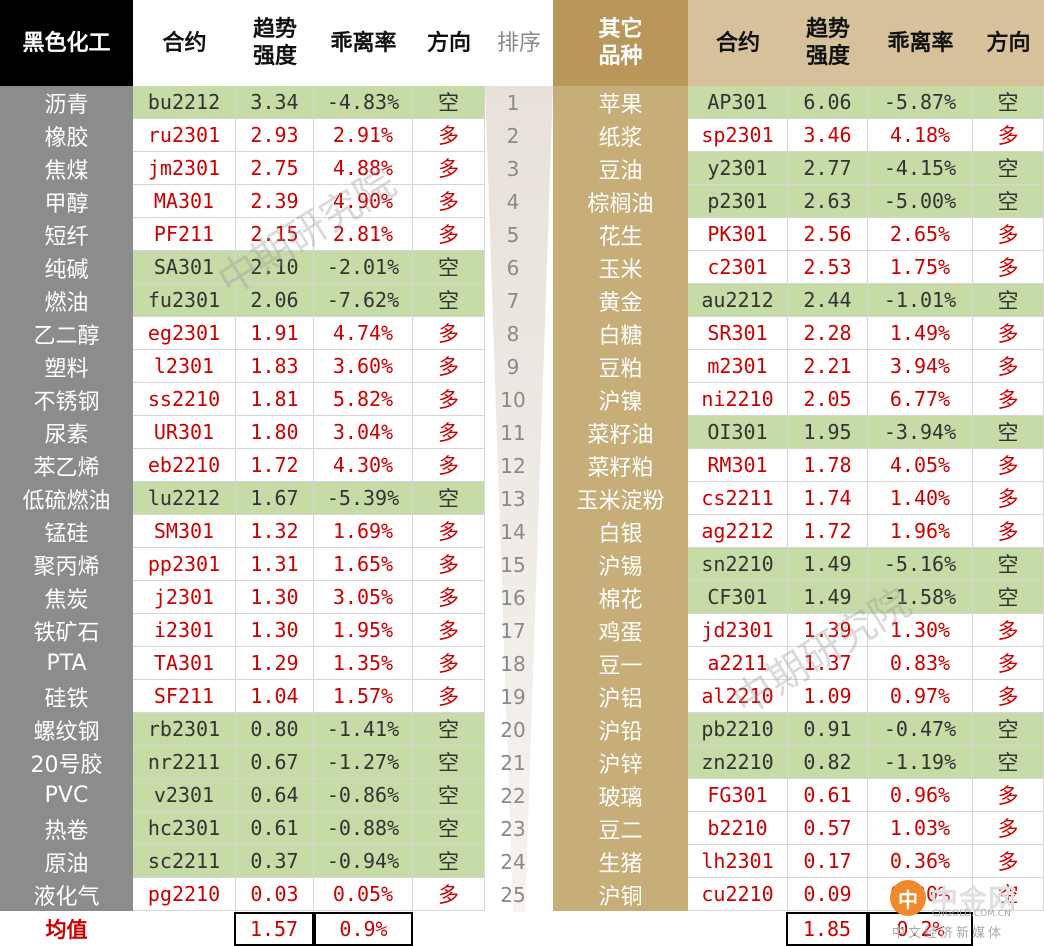 The image size is (1044, 946). What do you see at coordinates (620, 168) in the screenshot?
I see `right-name-cell: 豆油` at bounding box center [620, 168].